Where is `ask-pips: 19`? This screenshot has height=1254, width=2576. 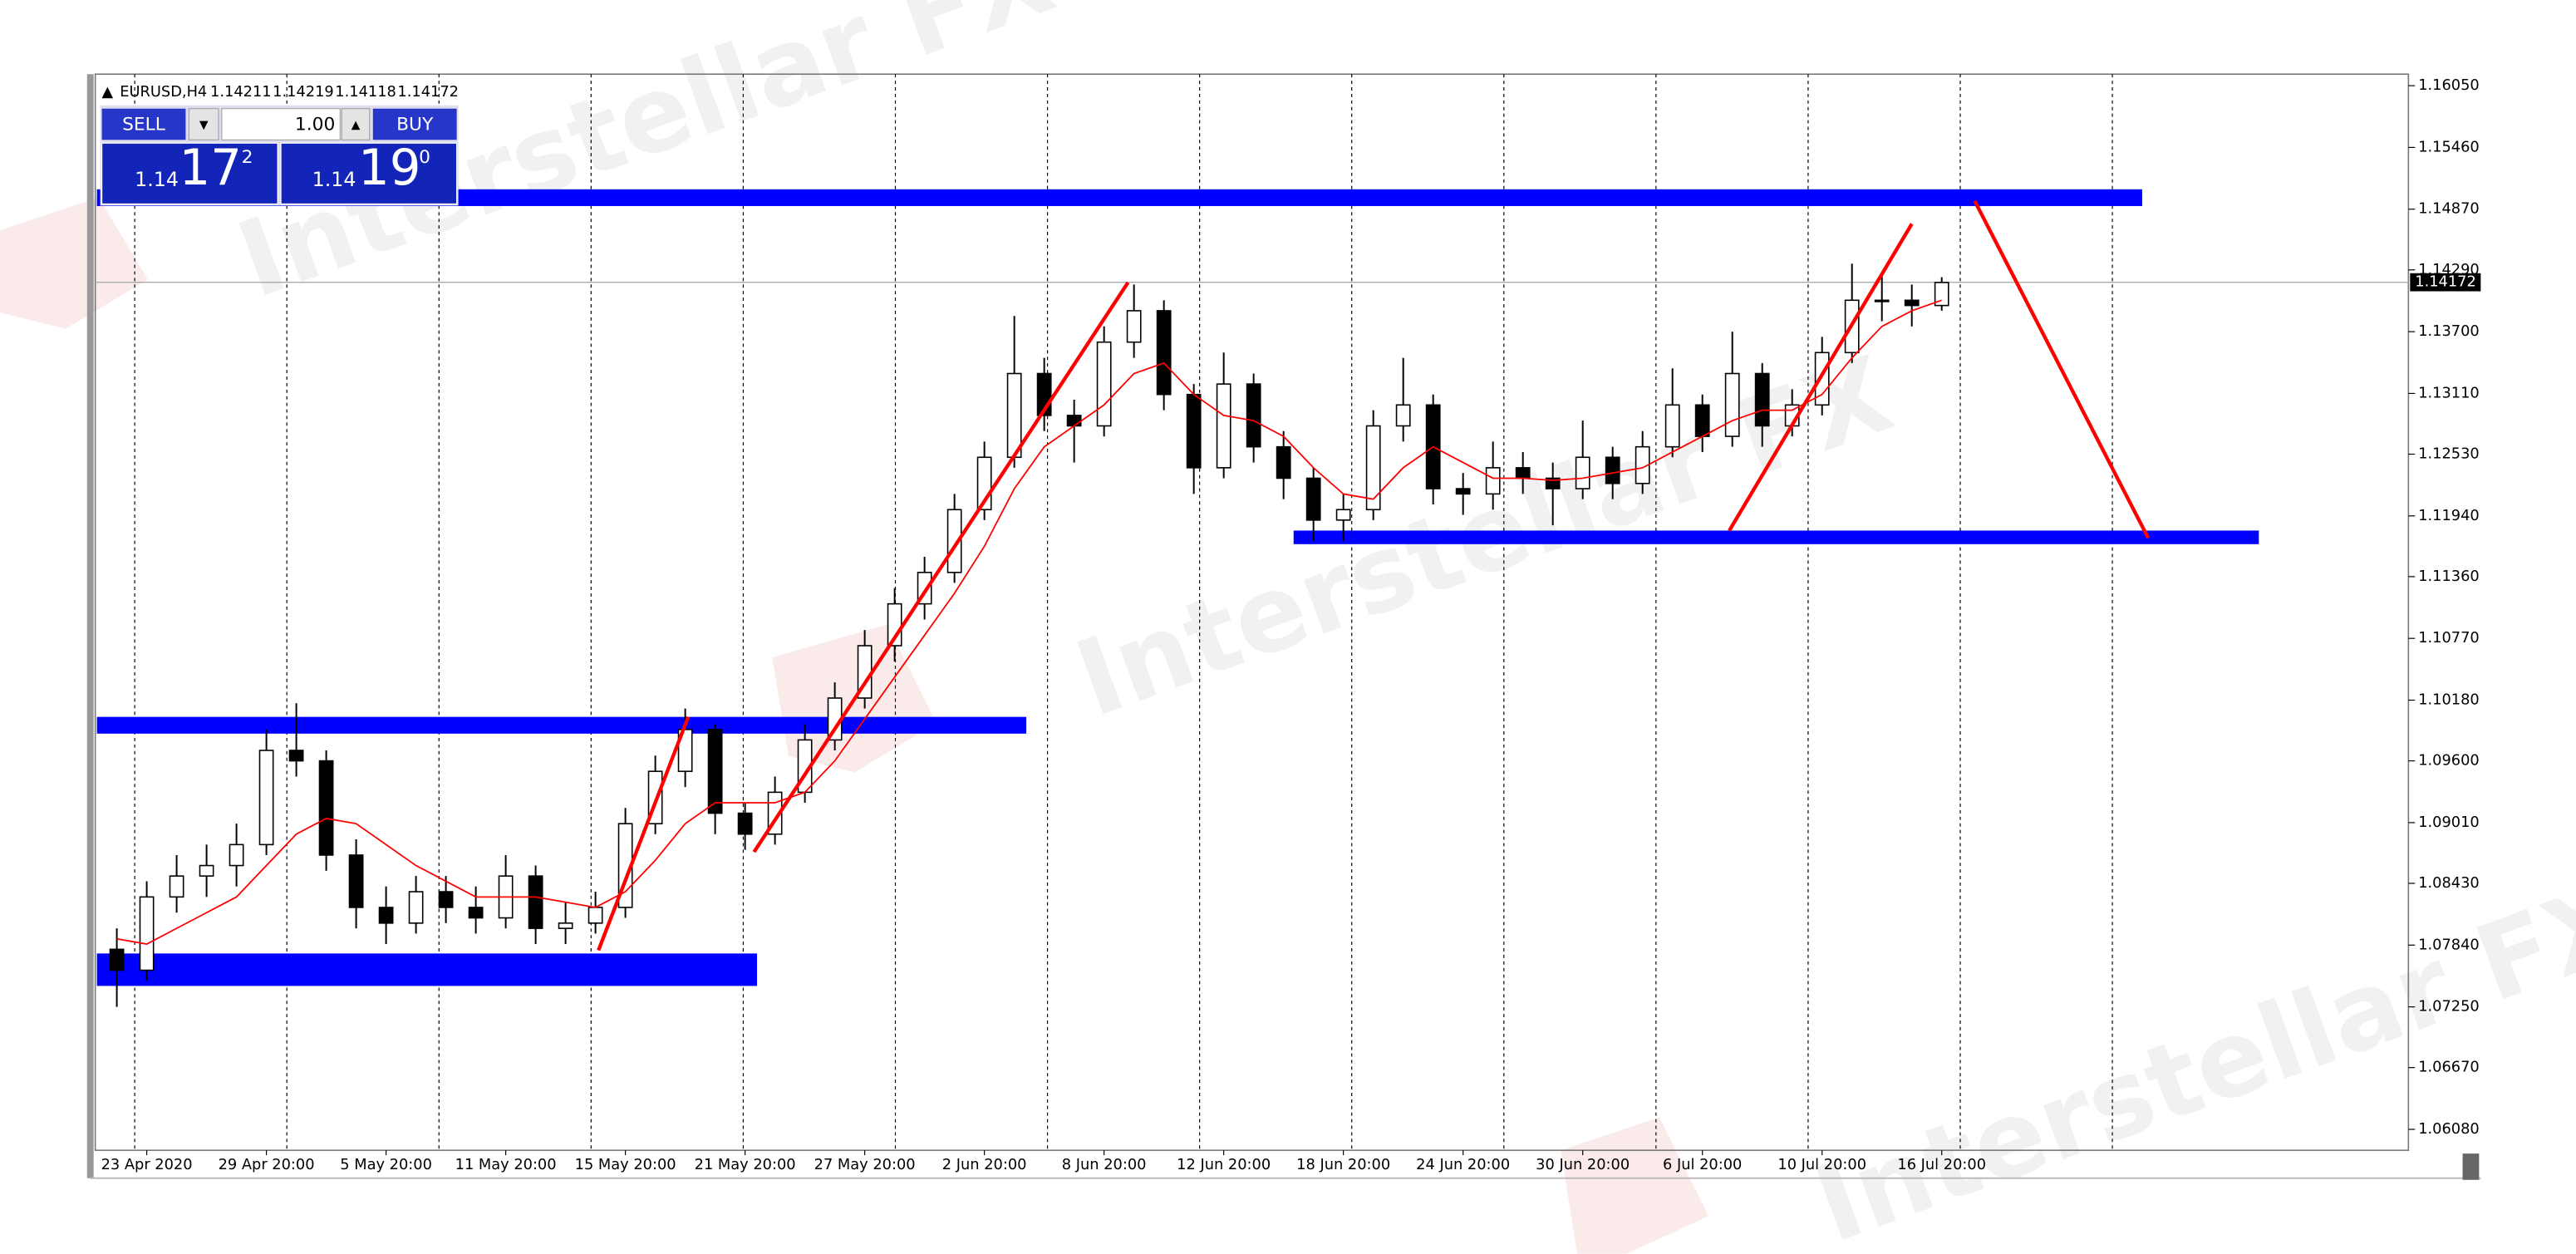
ask-pips: 19 is located at coordinates (389, 167).